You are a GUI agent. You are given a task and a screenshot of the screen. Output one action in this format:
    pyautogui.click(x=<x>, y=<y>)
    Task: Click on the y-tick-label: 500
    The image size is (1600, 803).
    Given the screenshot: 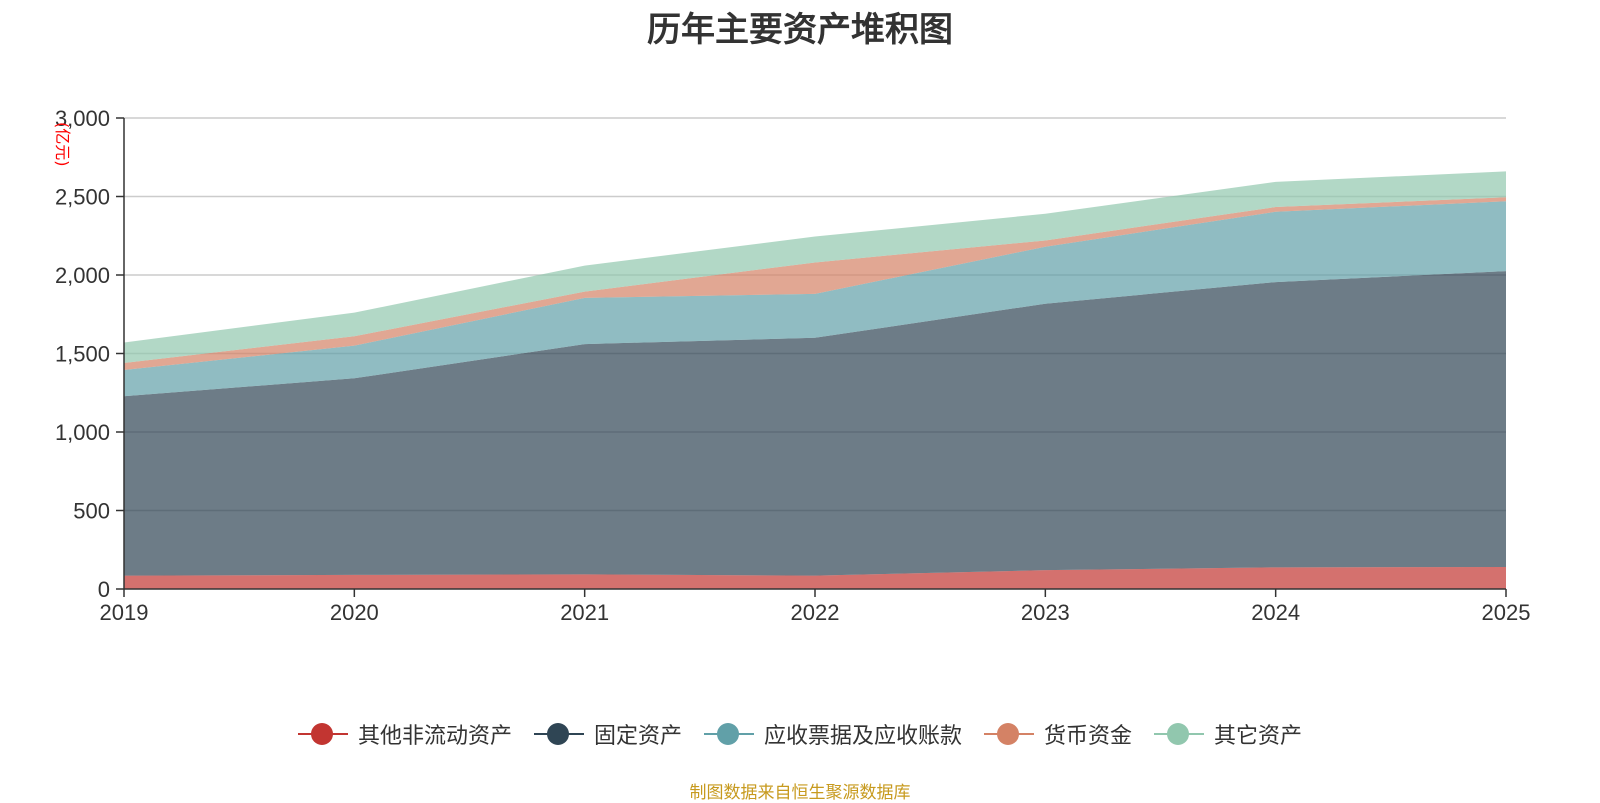 What is the action you would take?
    pyautogui.click(x=91, y=511)
    